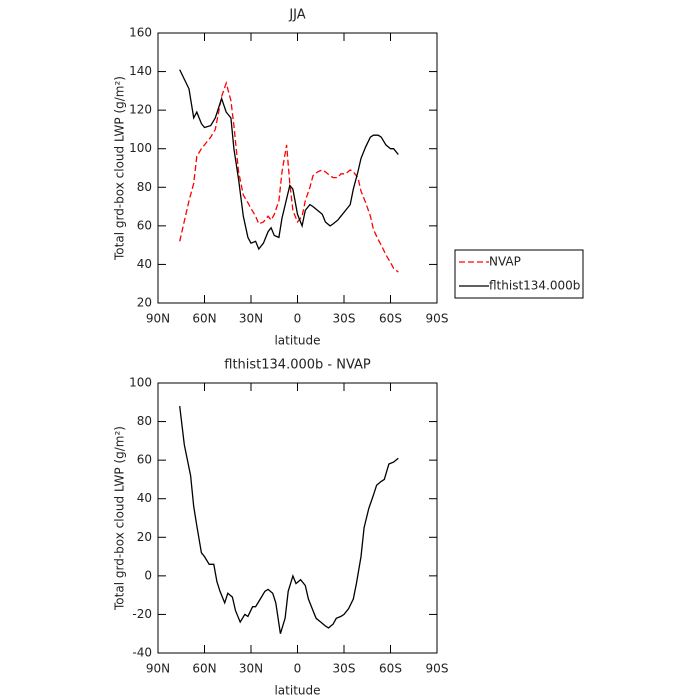 This screenshot has height=700, width=700. I want to click on y-tick-label: -20, so click(142, 614).